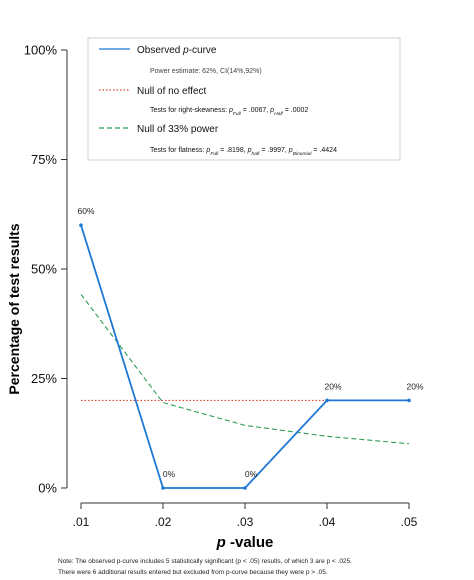 The height and width of the screenshot is (580, 474). I want to click on legend-detail-power: Power estimate: 62%, CI(14%,92%), so click(206, 71).